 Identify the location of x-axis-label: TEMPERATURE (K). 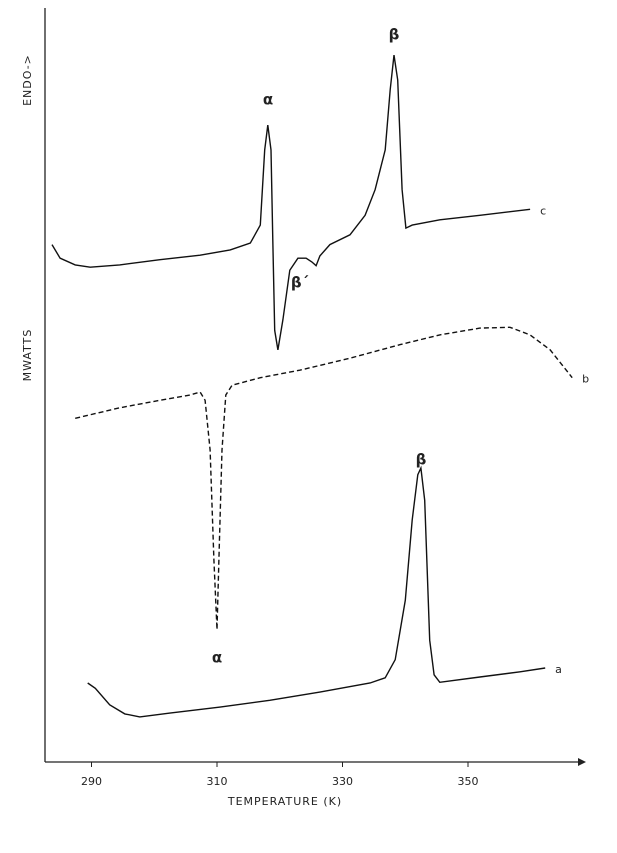
(284, 801).